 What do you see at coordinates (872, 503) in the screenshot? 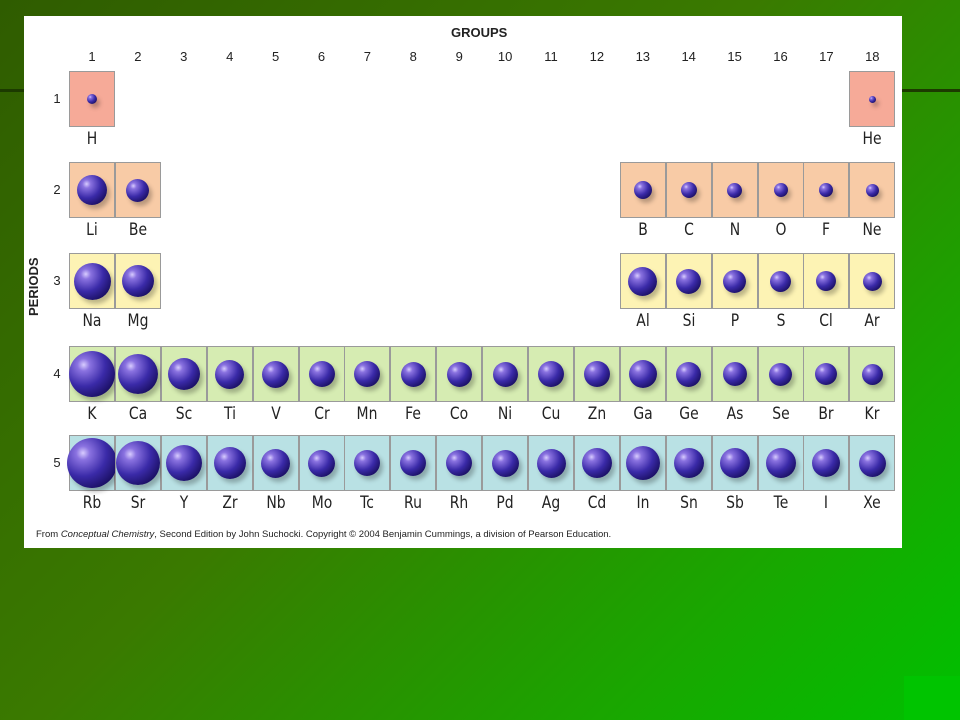
I see `element-symbol-xe: Xe` at bounding box center [872, 503].